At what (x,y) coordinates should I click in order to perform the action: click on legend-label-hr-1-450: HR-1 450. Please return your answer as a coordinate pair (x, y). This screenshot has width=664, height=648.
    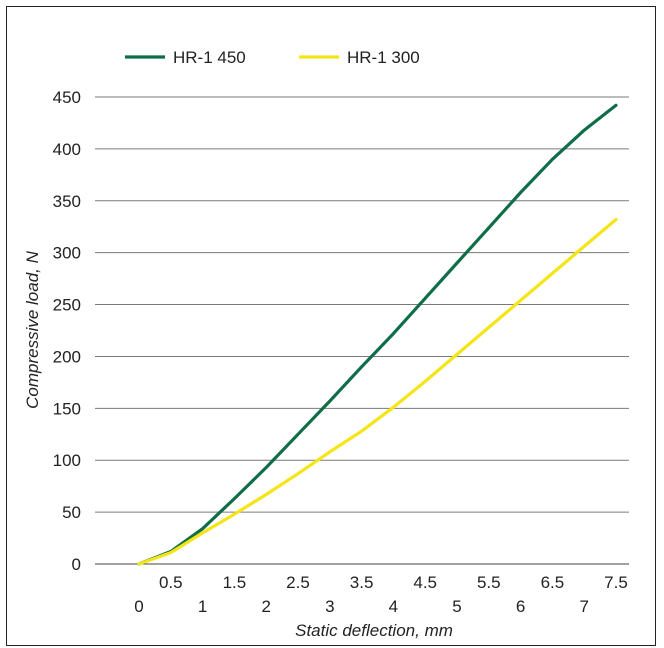
    Looking at the image, I should click on (209, 57).